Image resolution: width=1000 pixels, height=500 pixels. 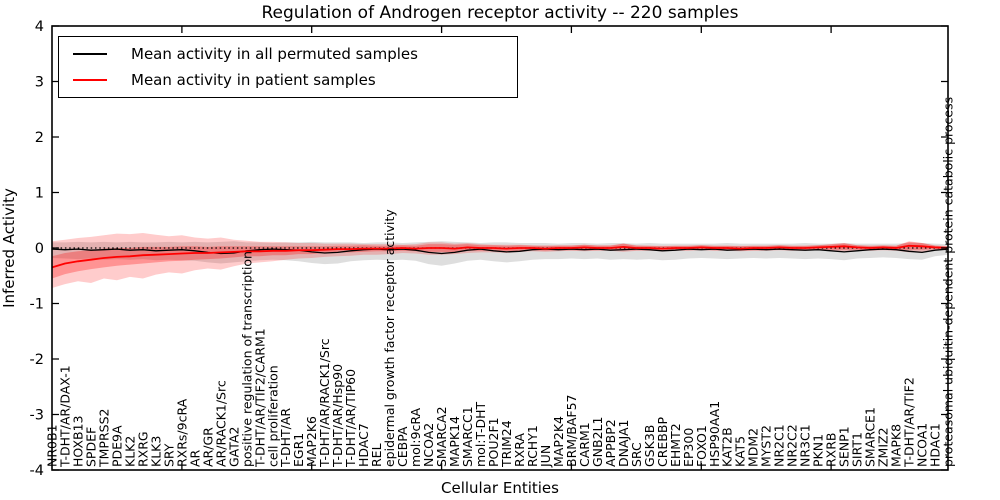 What do you see at coordinates (805, 445) in the screenshot?
I see `entity-label: NR3C1` at bounding box center [805, 445].